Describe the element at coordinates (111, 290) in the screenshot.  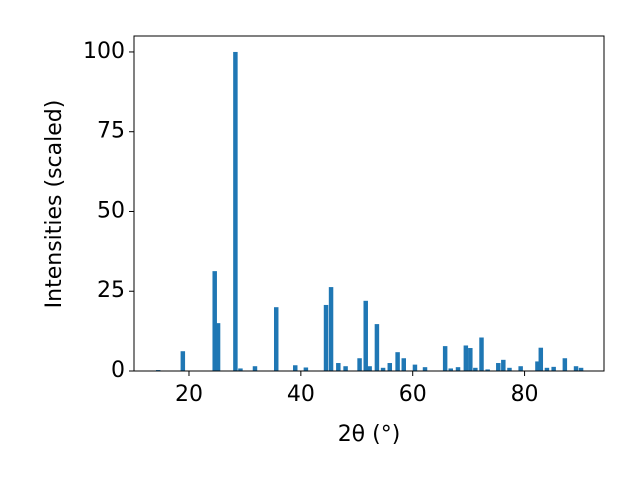
I see `y-tick-label: 25` at that location.